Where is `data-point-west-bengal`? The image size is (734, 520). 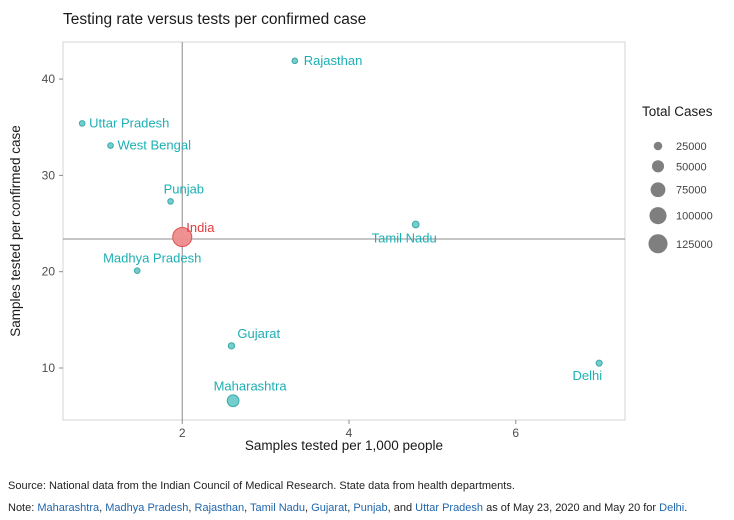
data-point-west-bengal is located at coordinates (110, 145).